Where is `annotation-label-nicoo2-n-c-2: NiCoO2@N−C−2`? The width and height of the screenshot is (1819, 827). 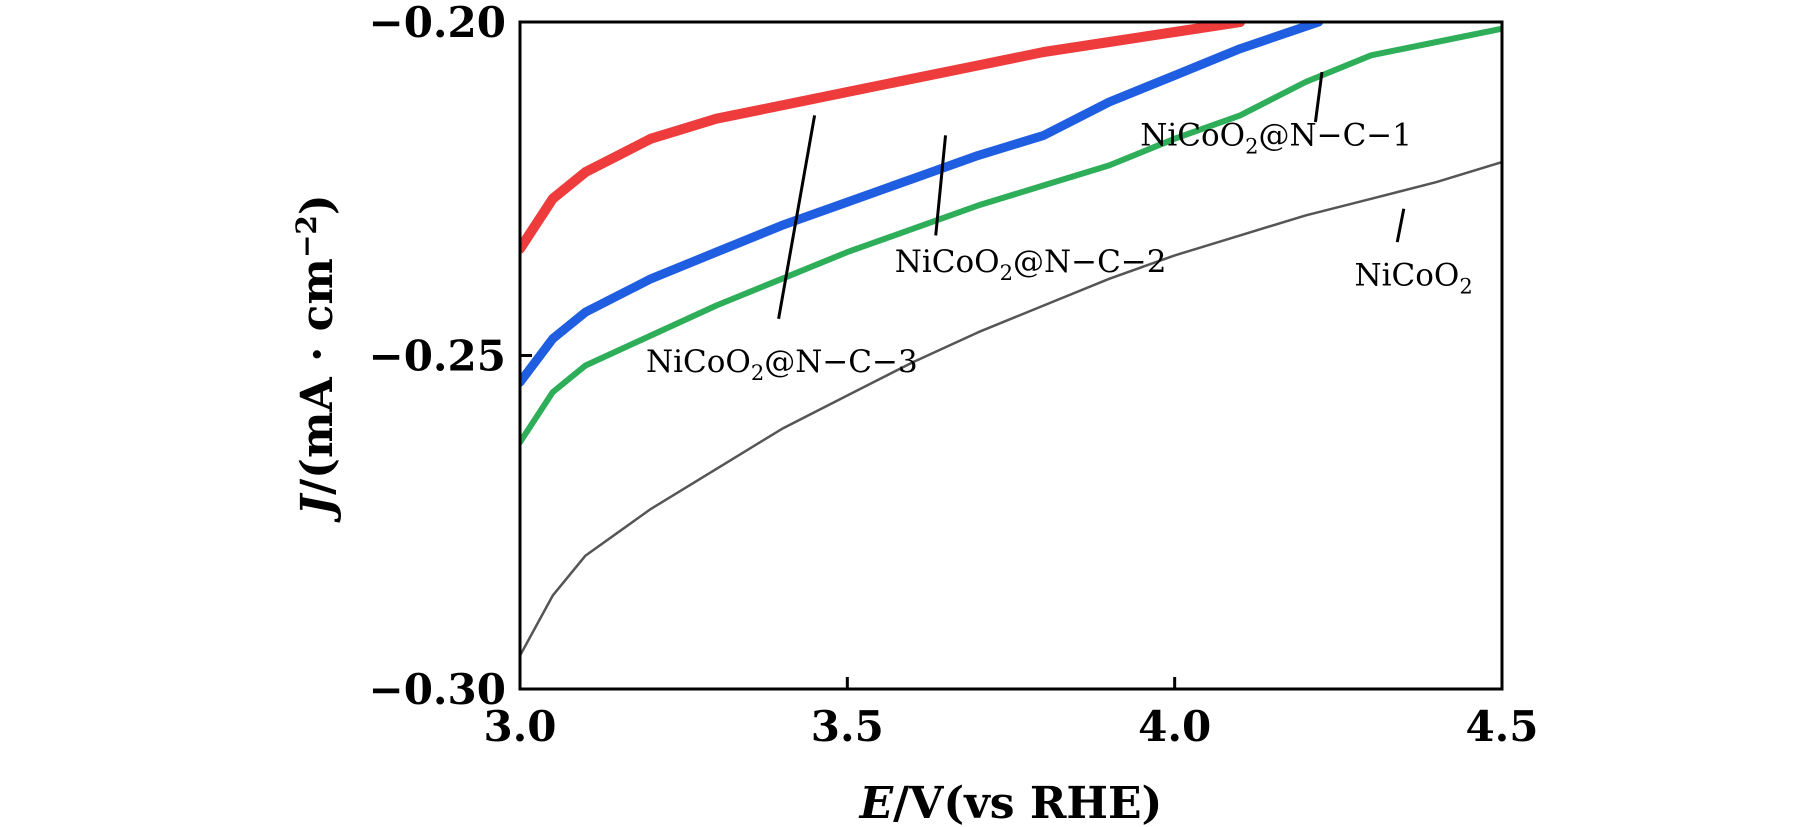 annotation-label-nicoo2-n-c-2: NiCoO2@N−C−2 is located at coordinates (1031, 264).